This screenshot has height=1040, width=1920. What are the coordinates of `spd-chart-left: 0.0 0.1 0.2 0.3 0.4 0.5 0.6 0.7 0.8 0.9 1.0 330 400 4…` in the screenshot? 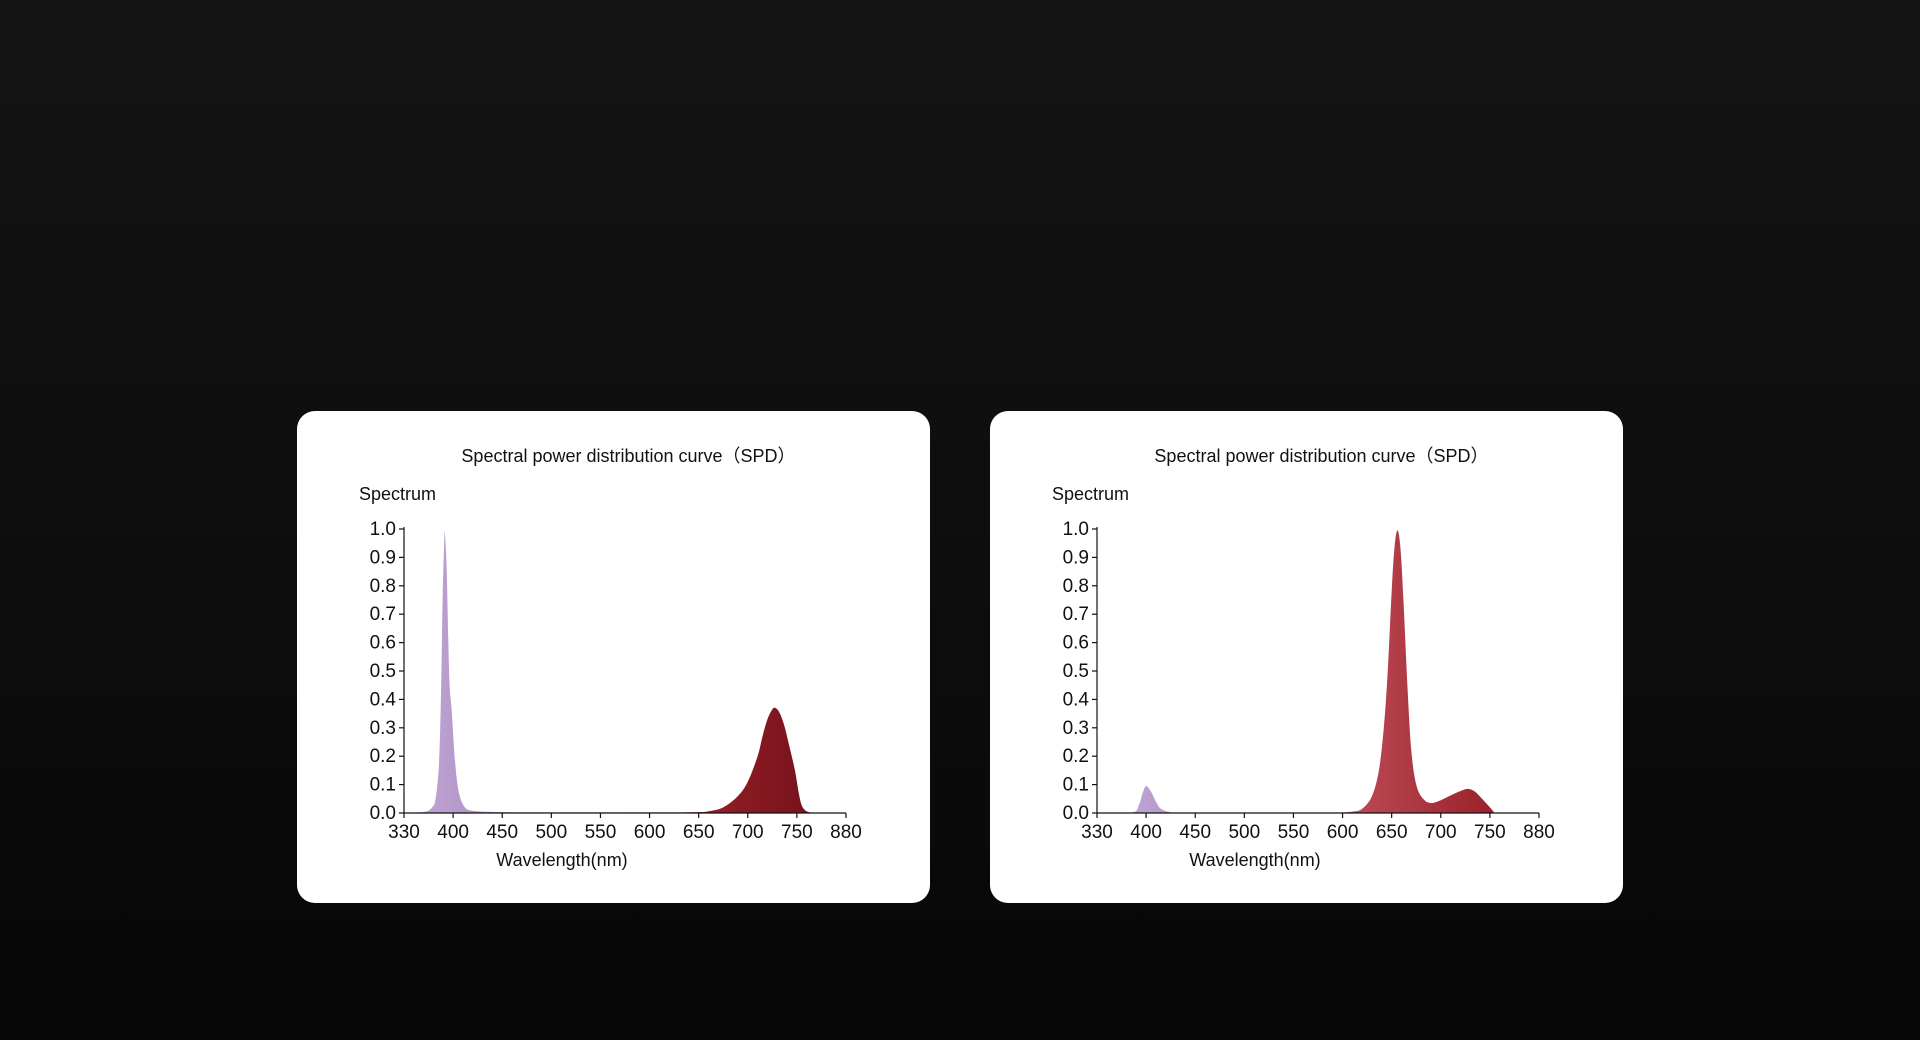 It's located at (616, 681).